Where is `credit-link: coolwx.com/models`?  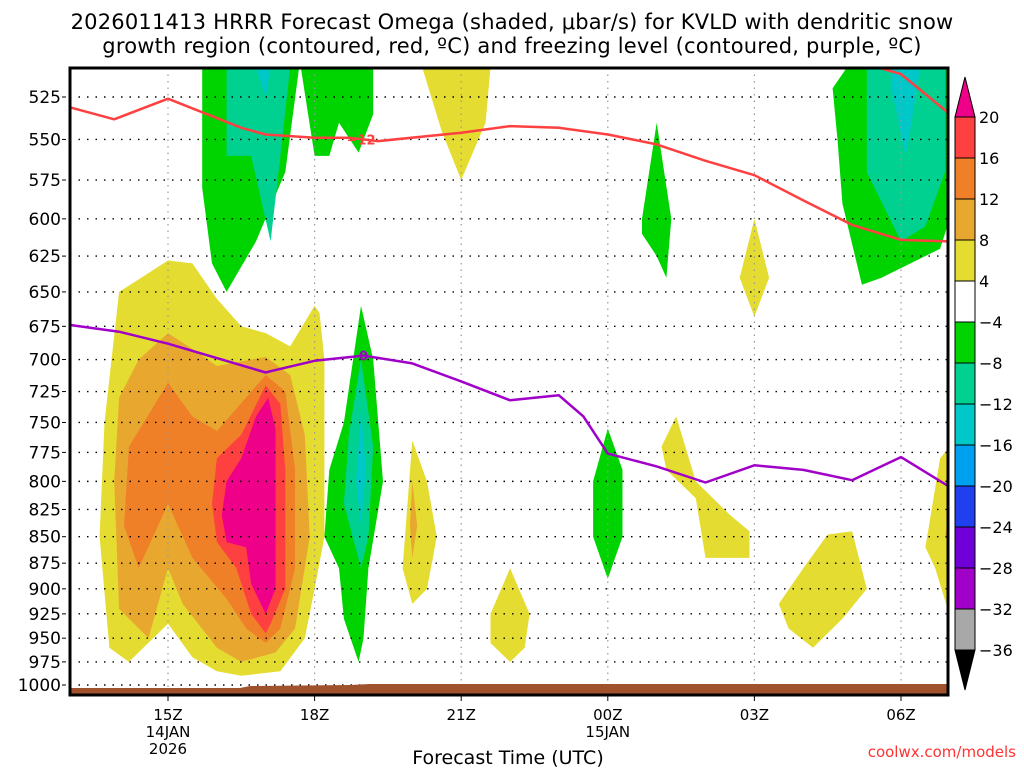 credit-link: coolwx.com/models is located at coordinates (942, 752).